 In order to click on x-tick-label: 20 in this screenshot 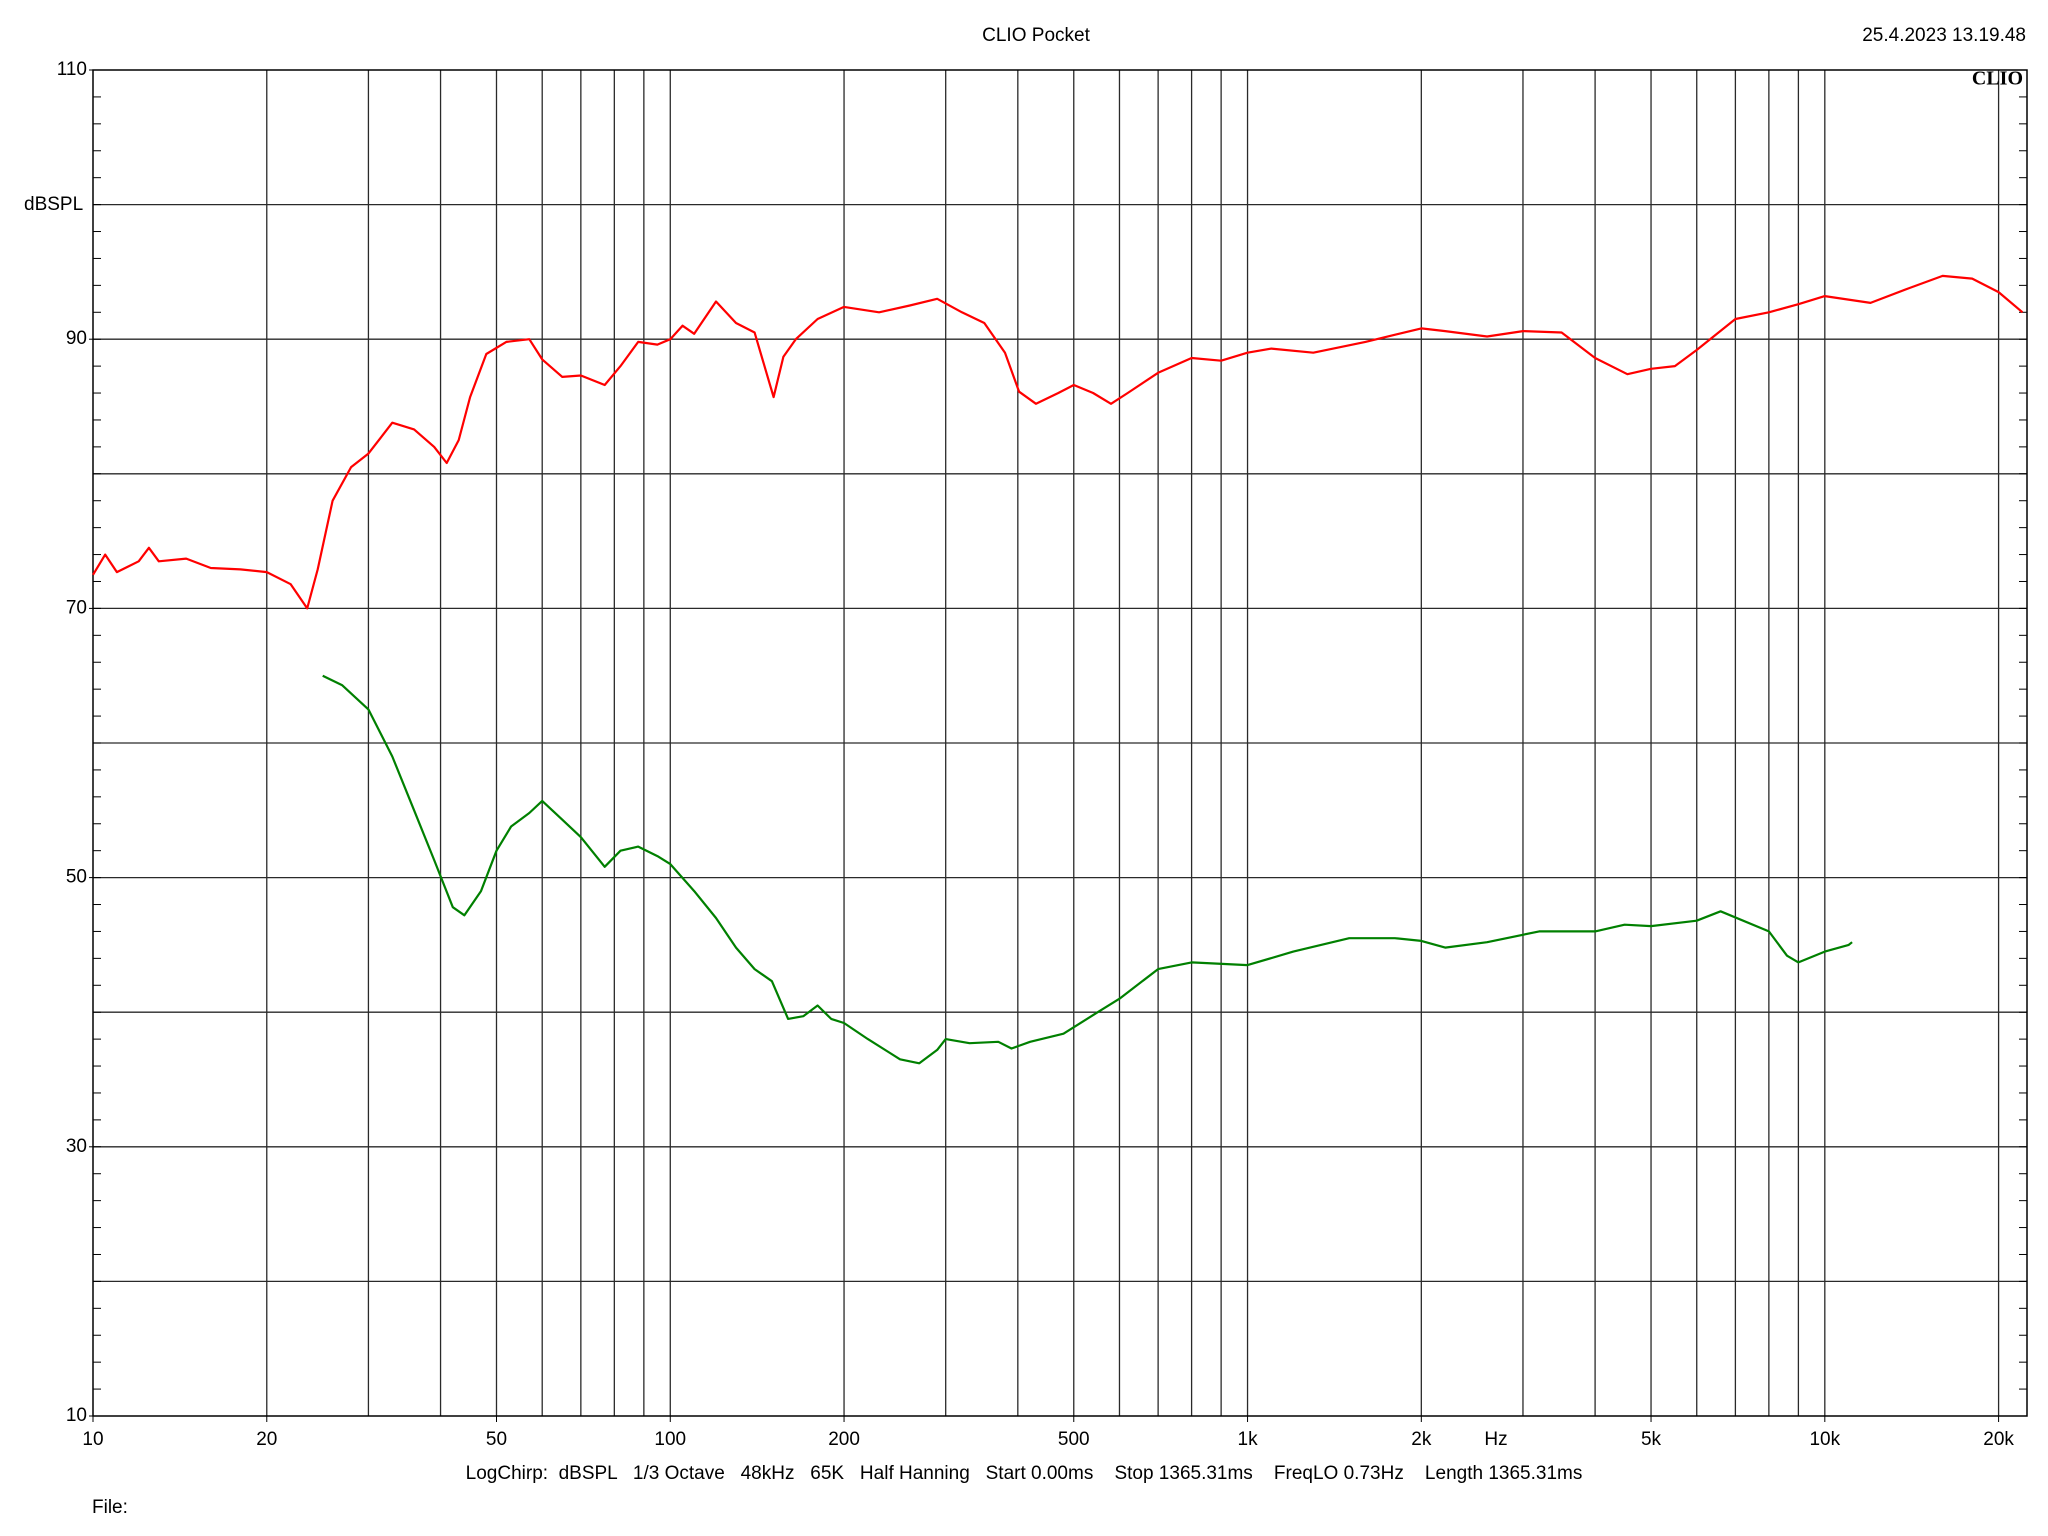, I will do `click(266, 1439)`.